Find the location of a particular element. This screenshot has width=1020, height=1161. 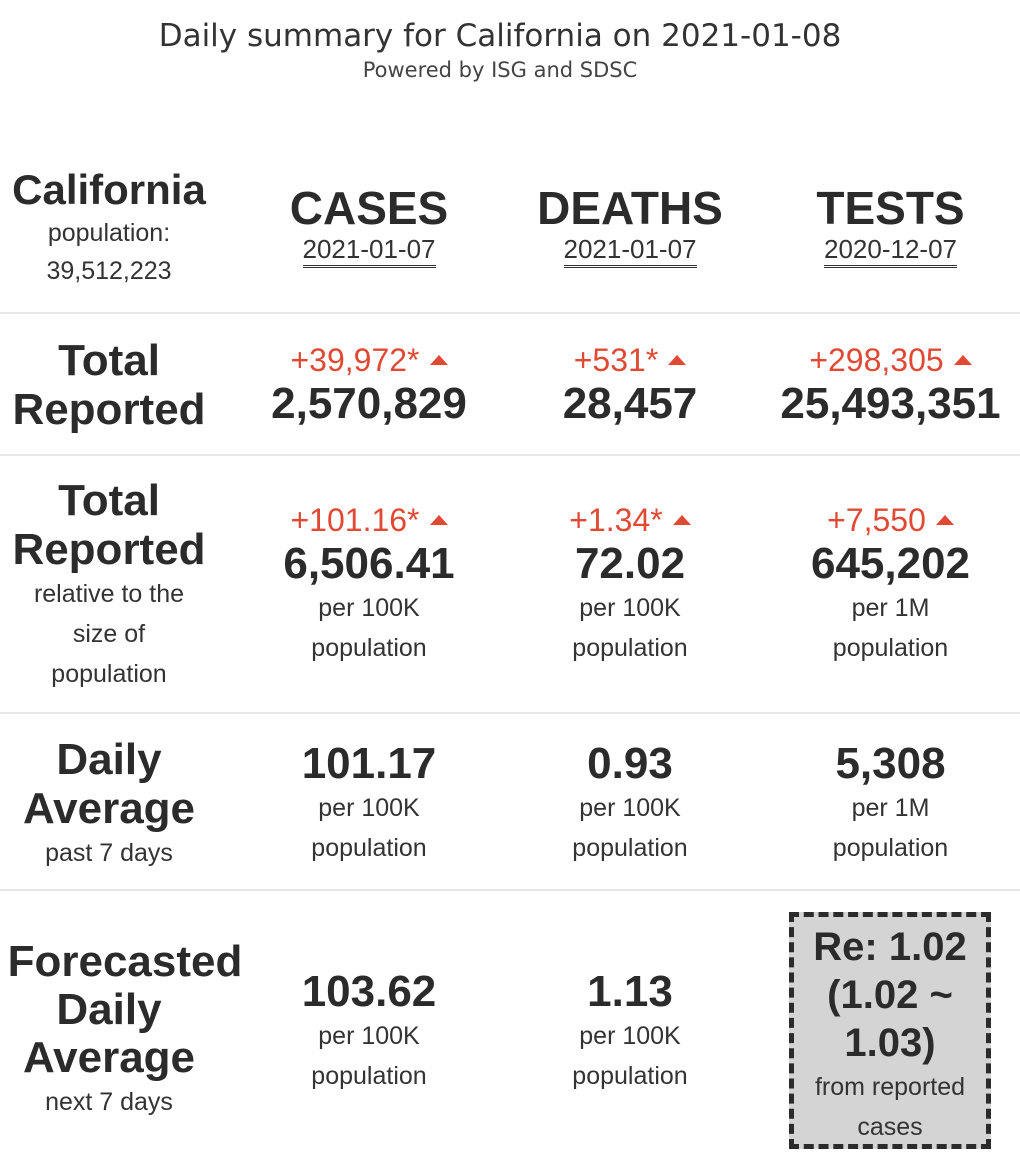

column-header-tests: TESTS 2020-12-07 is located at coordinates (890, 225).